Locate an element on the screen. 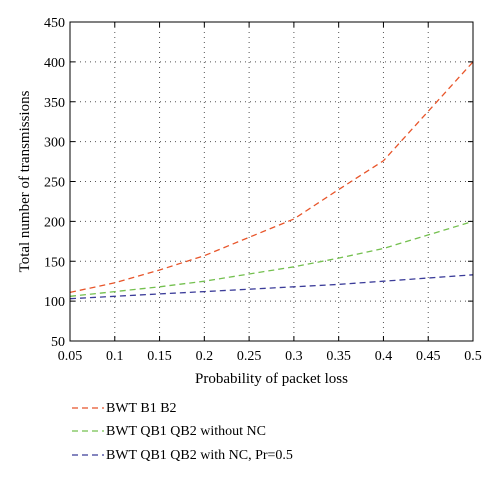 The height and width of the screenshot is (481, 500). x-tick-label: 0.35 is located at coordinates (338, 356).